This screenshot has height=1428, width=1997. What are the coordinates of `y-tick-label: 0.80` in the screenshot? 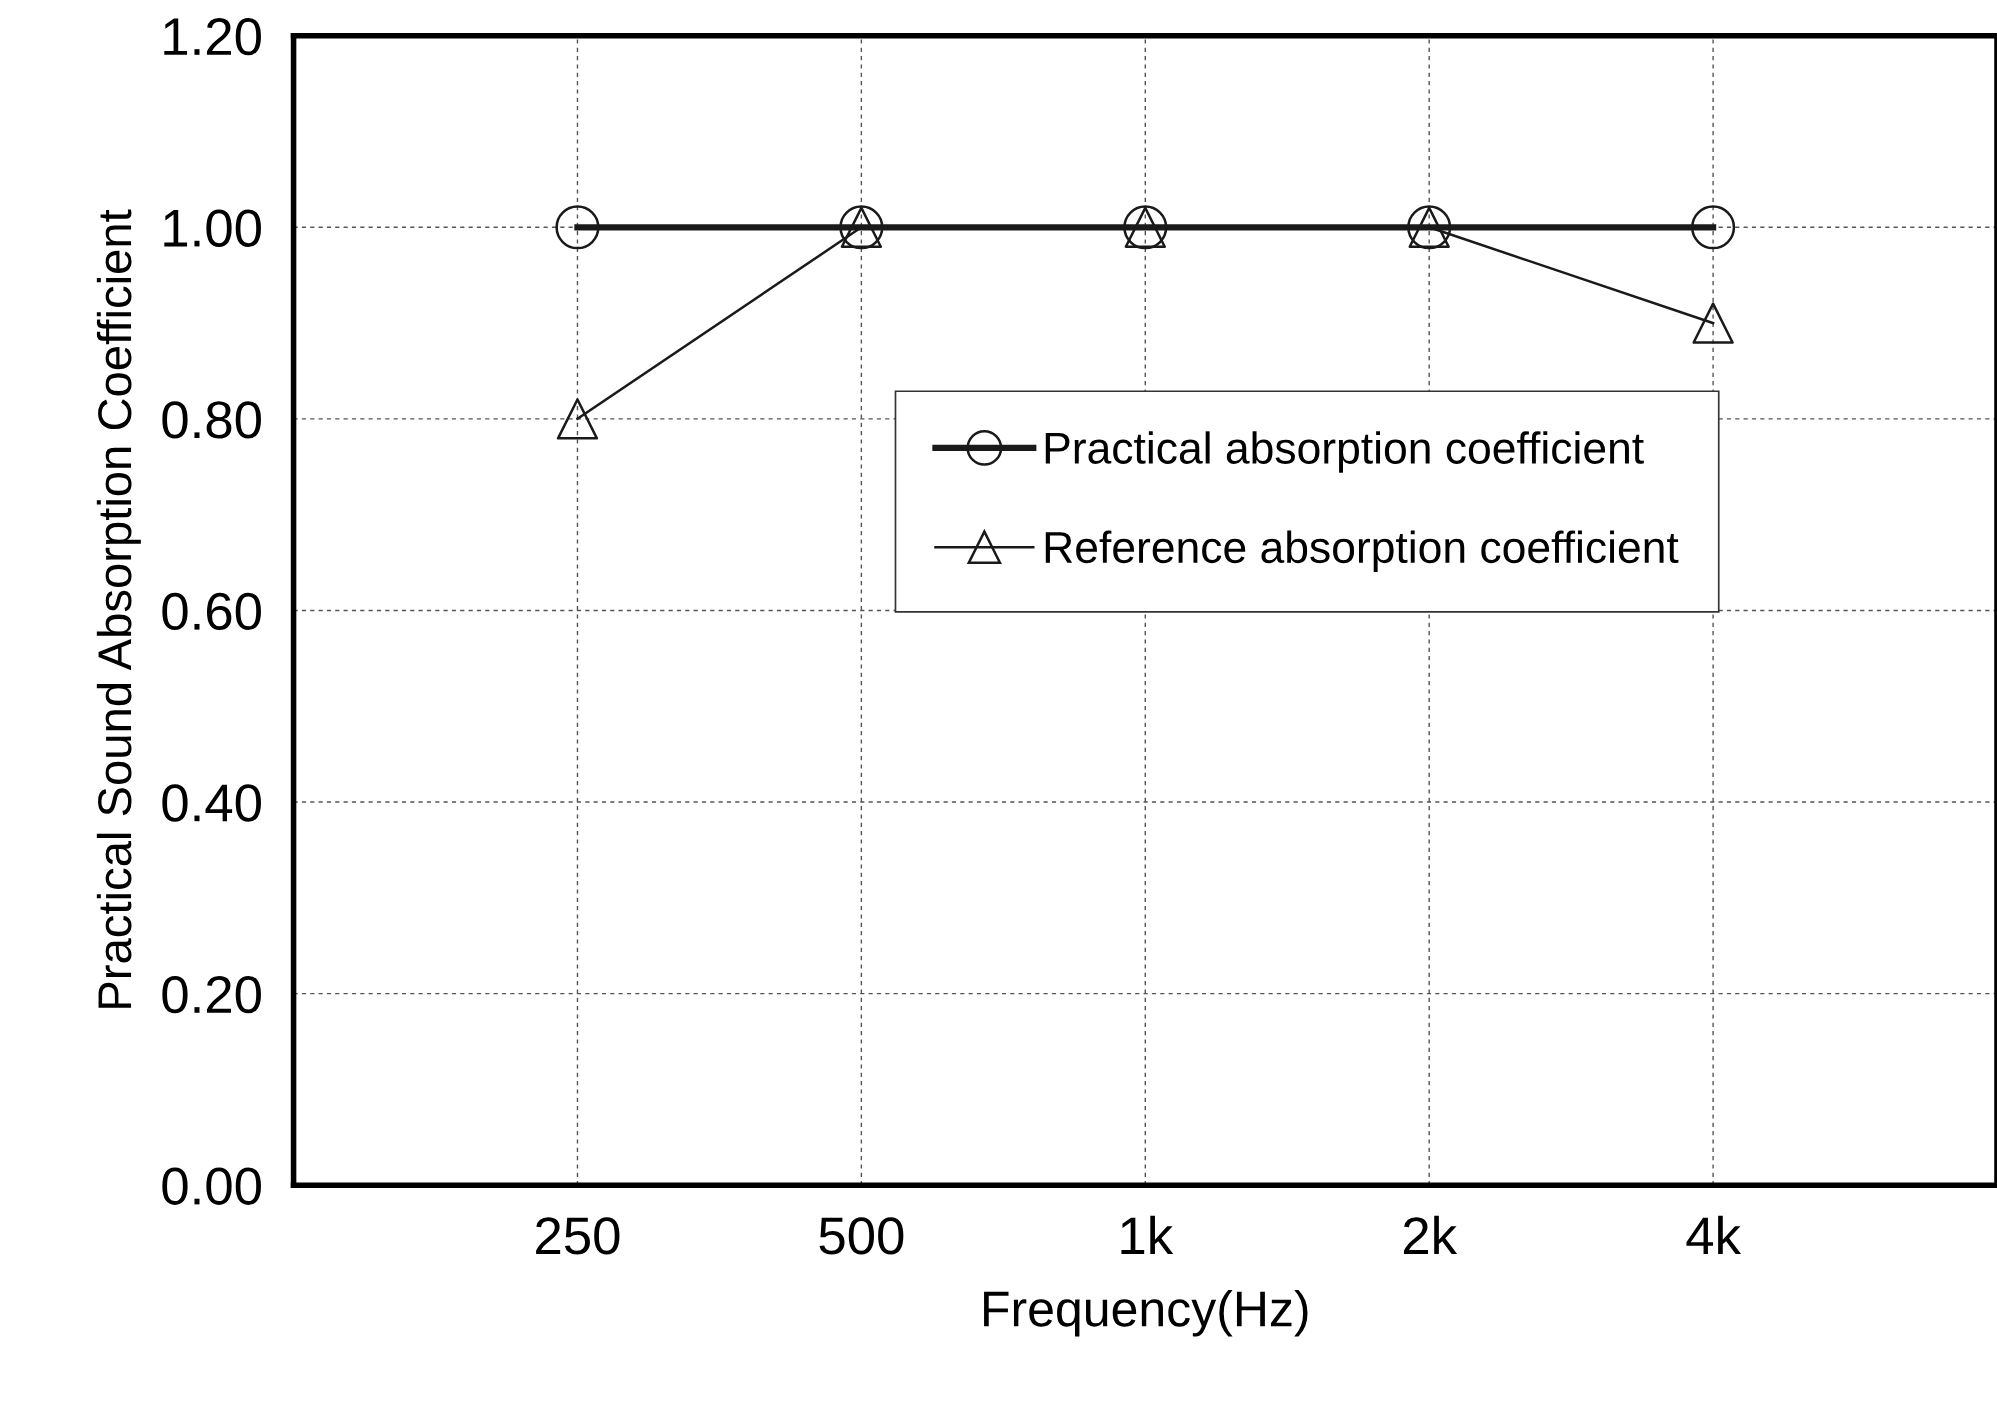 It's located at (211, 420).